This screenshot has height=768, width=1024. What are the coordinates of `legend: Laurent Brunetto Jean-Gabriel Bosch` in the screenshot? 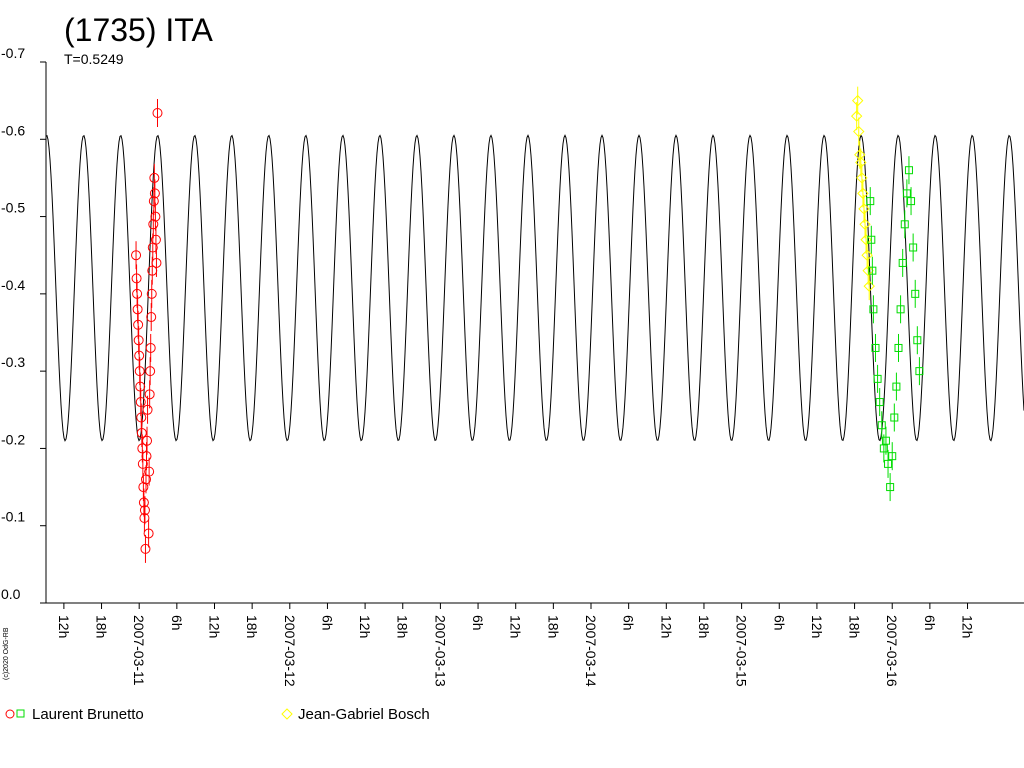 It's located at (217, 714).